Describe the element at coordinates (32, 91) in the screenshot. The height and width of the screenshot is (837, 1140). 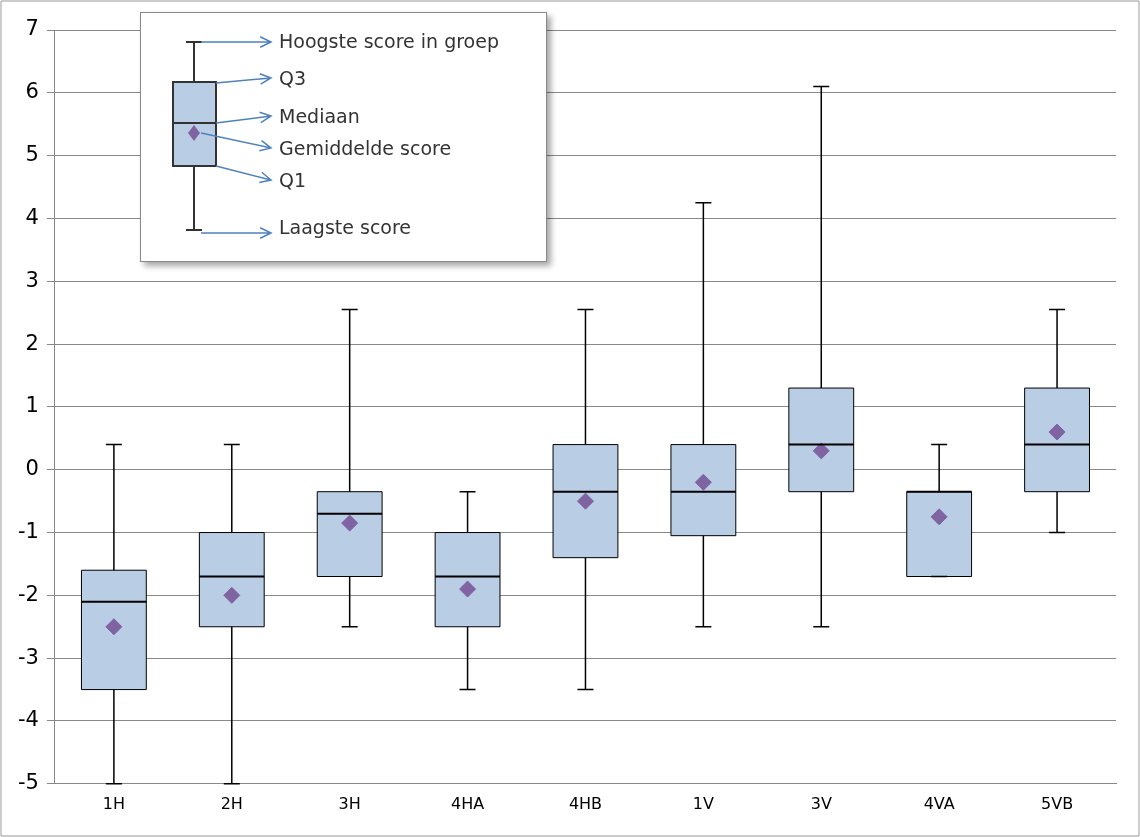
I see `y-tick-label: 6` at that location.